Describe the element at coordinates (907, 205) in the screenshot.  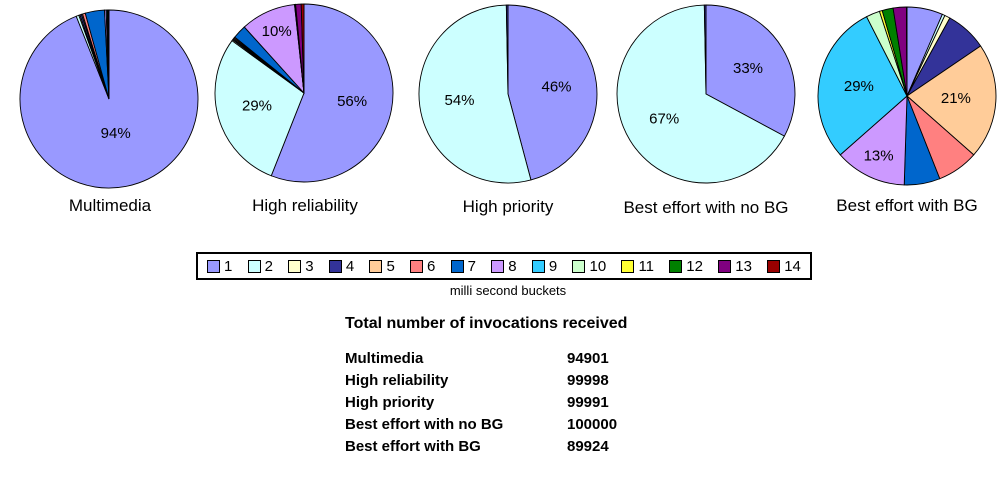
I see `pie-title-best-effort-with-bg: Best effort with BG` at that location.